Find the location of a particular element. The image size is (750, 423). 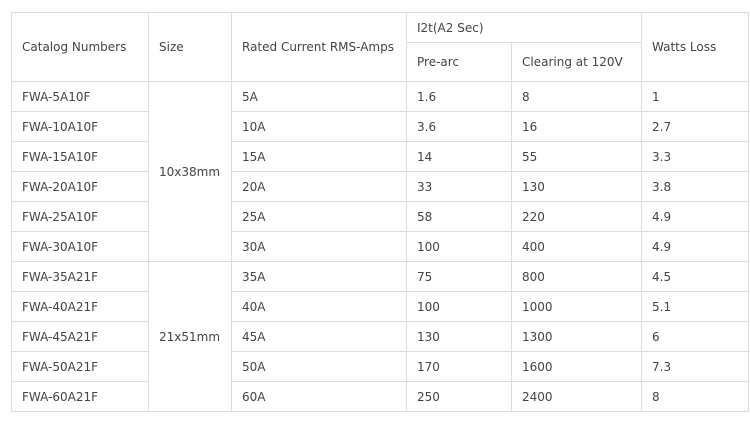

cell-clearing: 800 is located at coordinates (576, 276).